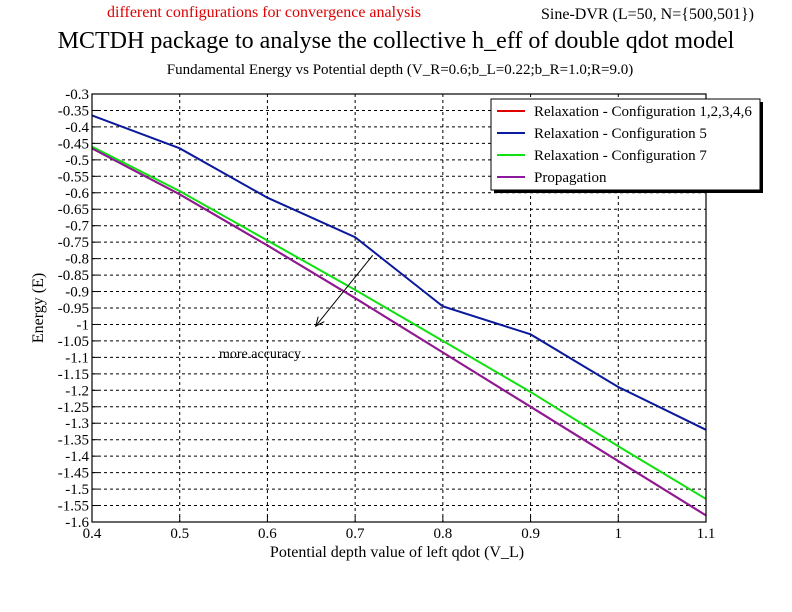  Describe the element at coordinates (77, 490) in the screenshot. I see `y-tick-label: -1.5` at that location.